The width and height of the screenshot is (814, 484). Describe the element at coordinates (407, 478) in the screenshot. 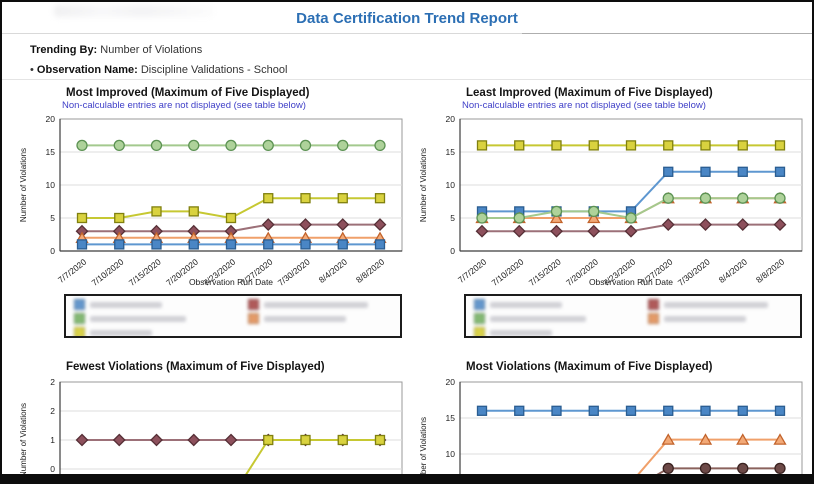

I see `window-bottom-edge` at that location.